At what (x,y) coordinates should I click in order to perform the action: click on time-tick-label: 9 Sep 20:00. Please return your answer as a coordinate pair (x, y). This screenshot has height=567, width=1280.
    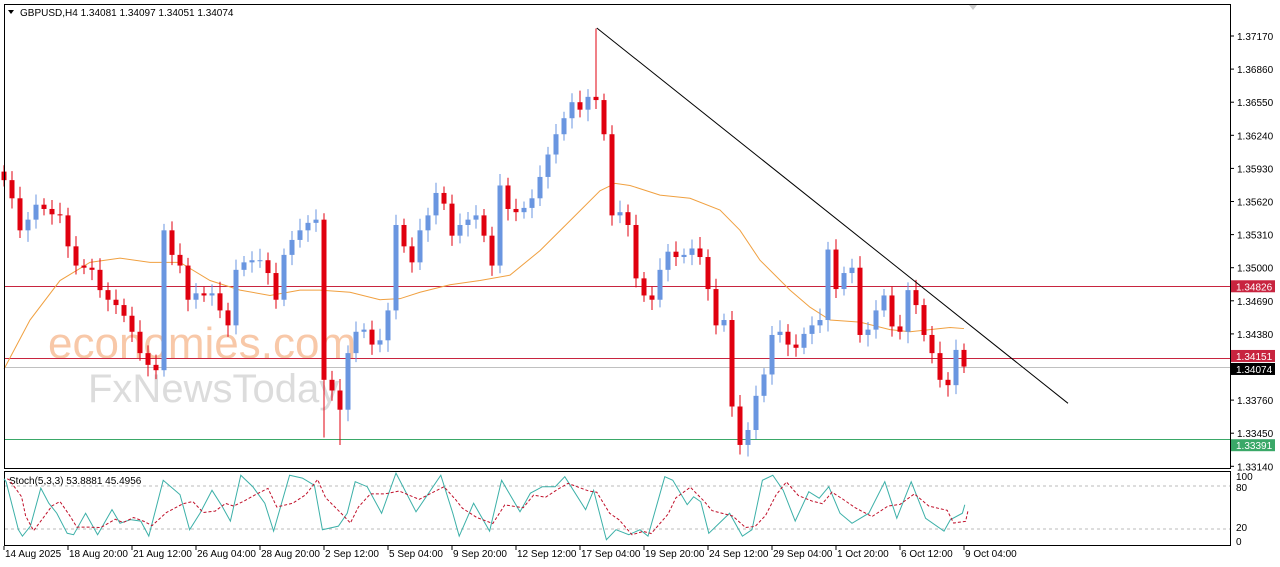
    Looking at the image, I should click on (480, 554).